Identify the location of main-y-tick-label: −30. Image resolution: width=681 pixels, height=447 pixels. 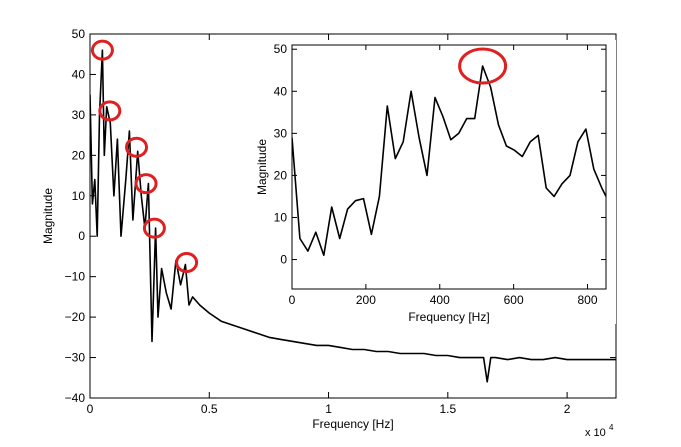
(75, 358).